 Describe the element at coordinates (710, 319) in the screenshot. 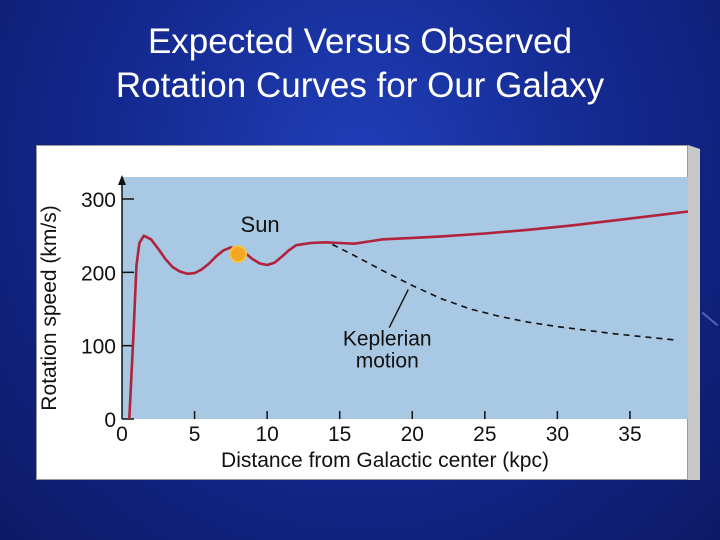

I see `decorative-line` at that location.